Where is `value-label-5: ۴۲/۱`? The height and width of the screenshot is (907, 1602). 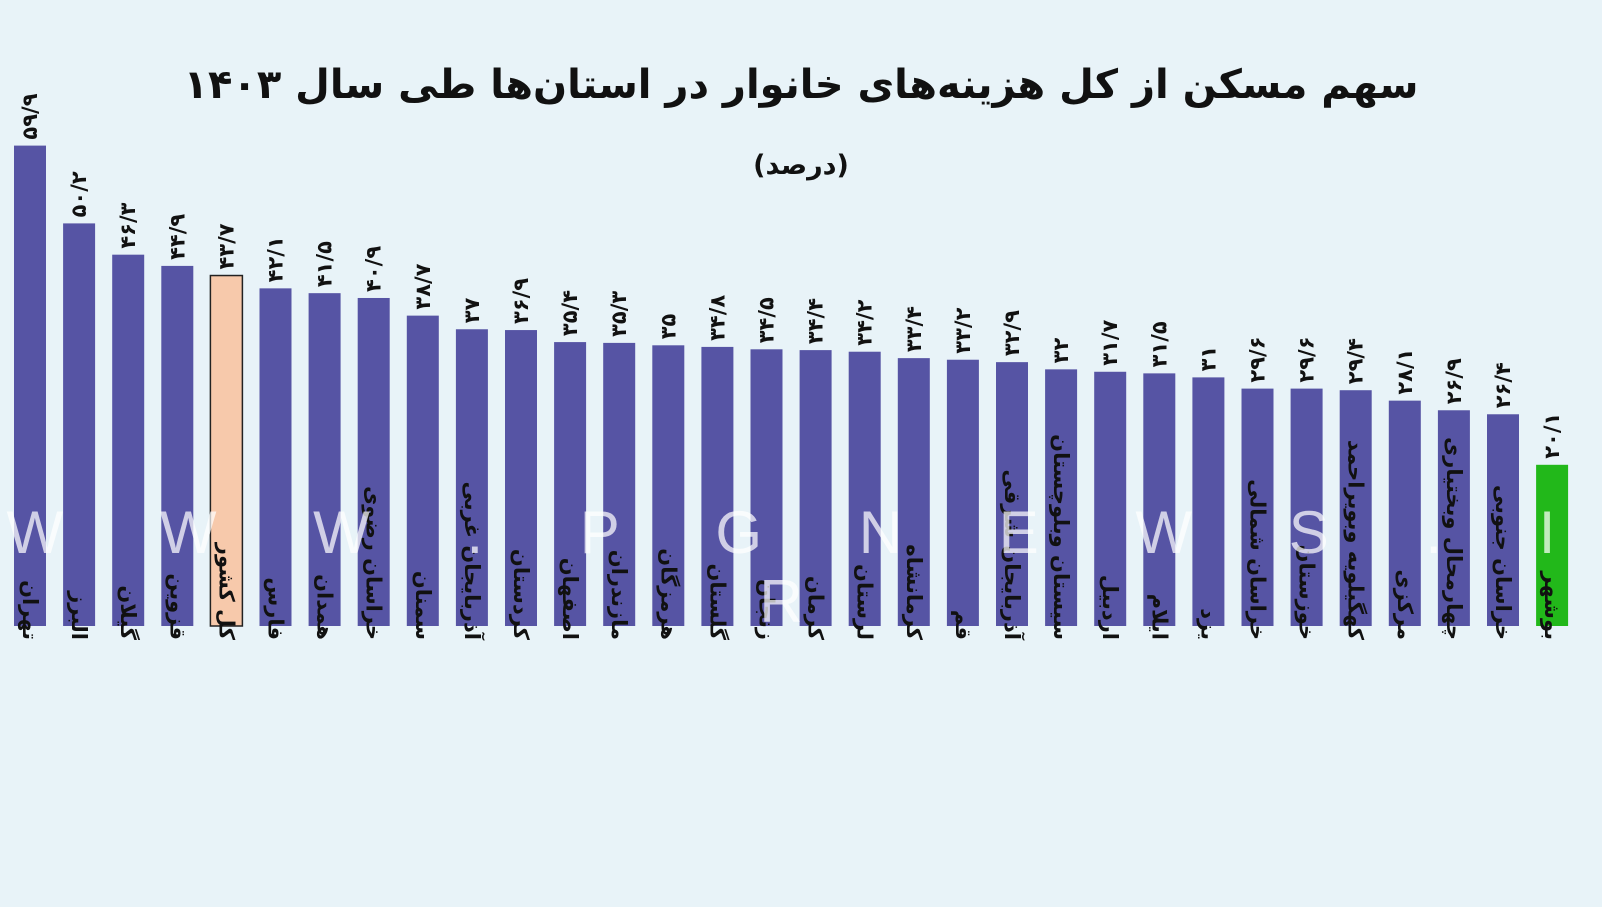
value-label-5: ۴۲/۱ is located at coordinates (276, 259).